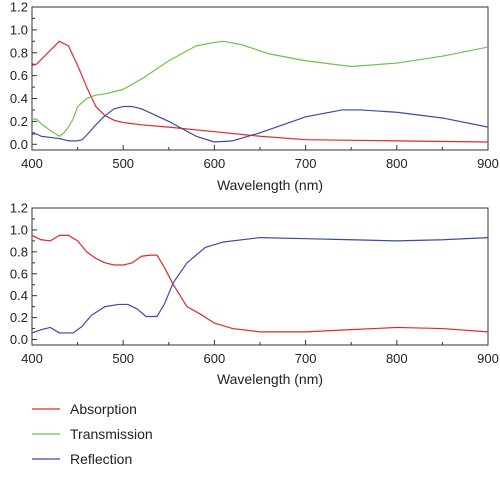 This screenshot has height=478, width=500. What do you see at coordinates (111, 434) in the screenshot?
I see `legend-label-transmission: Transmission` at bounding box center [111, 434].